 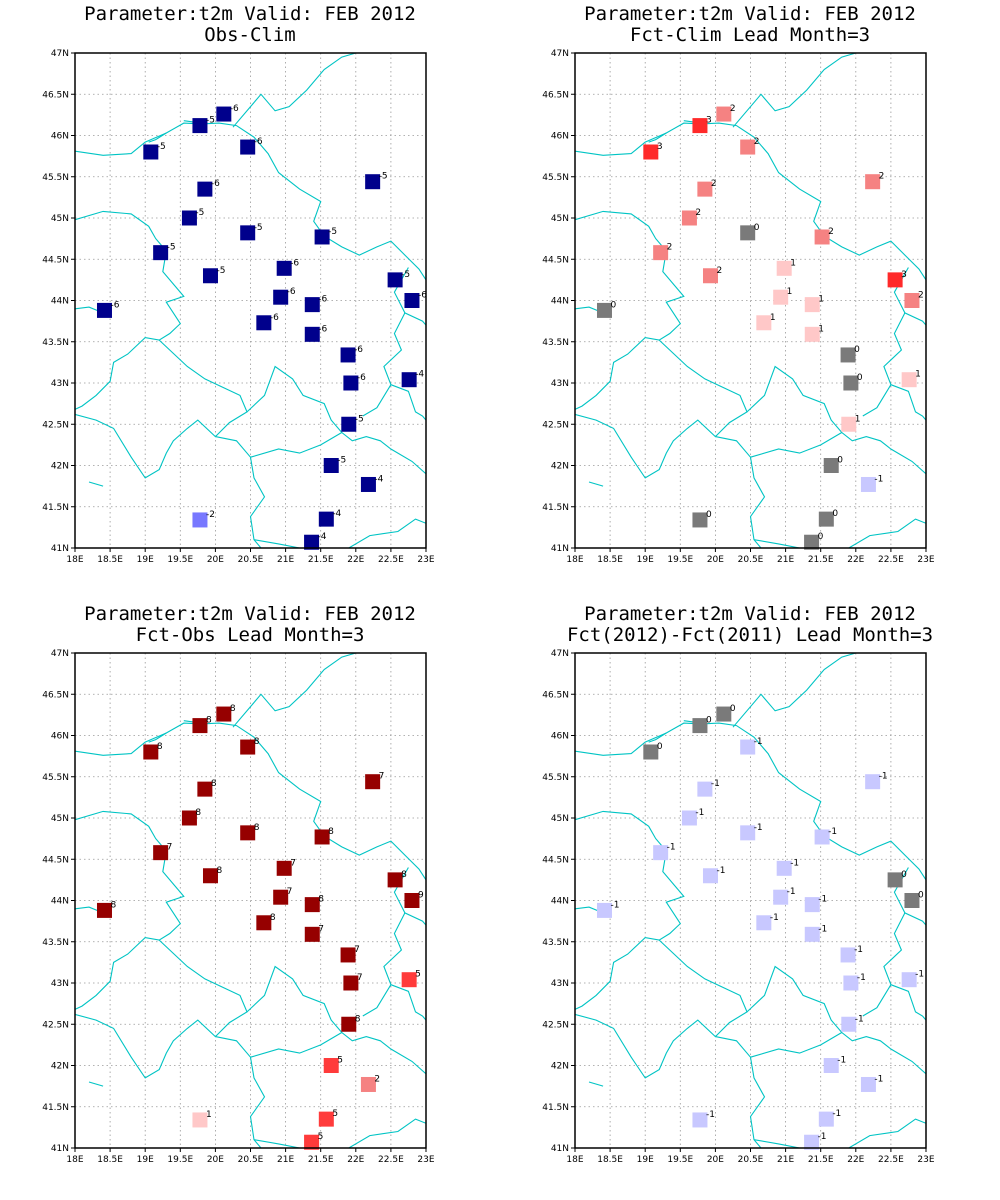 What do you see at coordinates (560, 902) in the screenshot?
I see `y-tick-label: 44N` at bounding box center [560, 902].